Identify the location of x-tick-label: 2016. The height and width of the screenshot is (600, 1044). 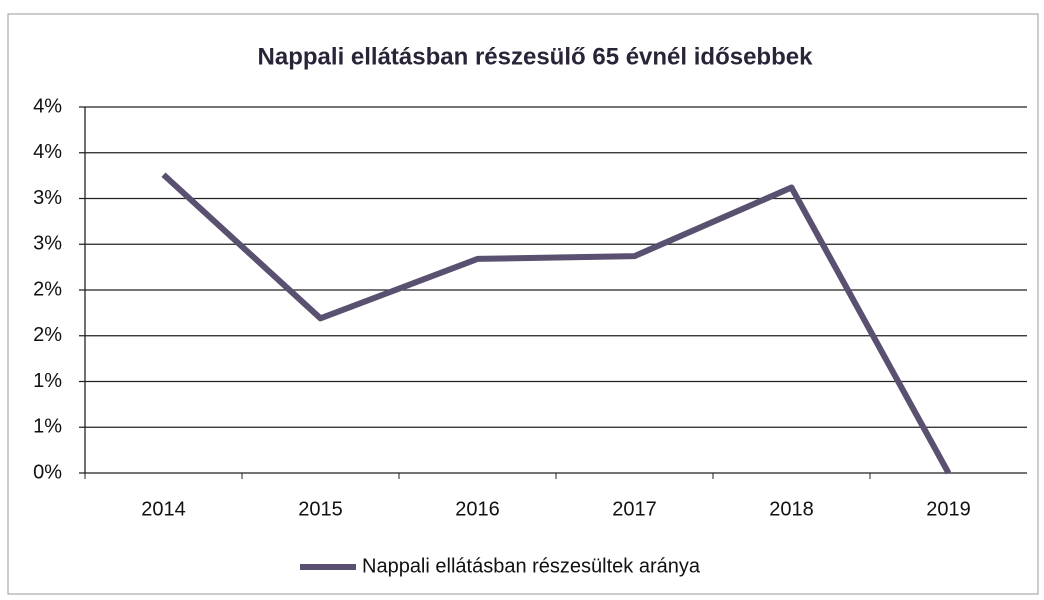
(477, 509).